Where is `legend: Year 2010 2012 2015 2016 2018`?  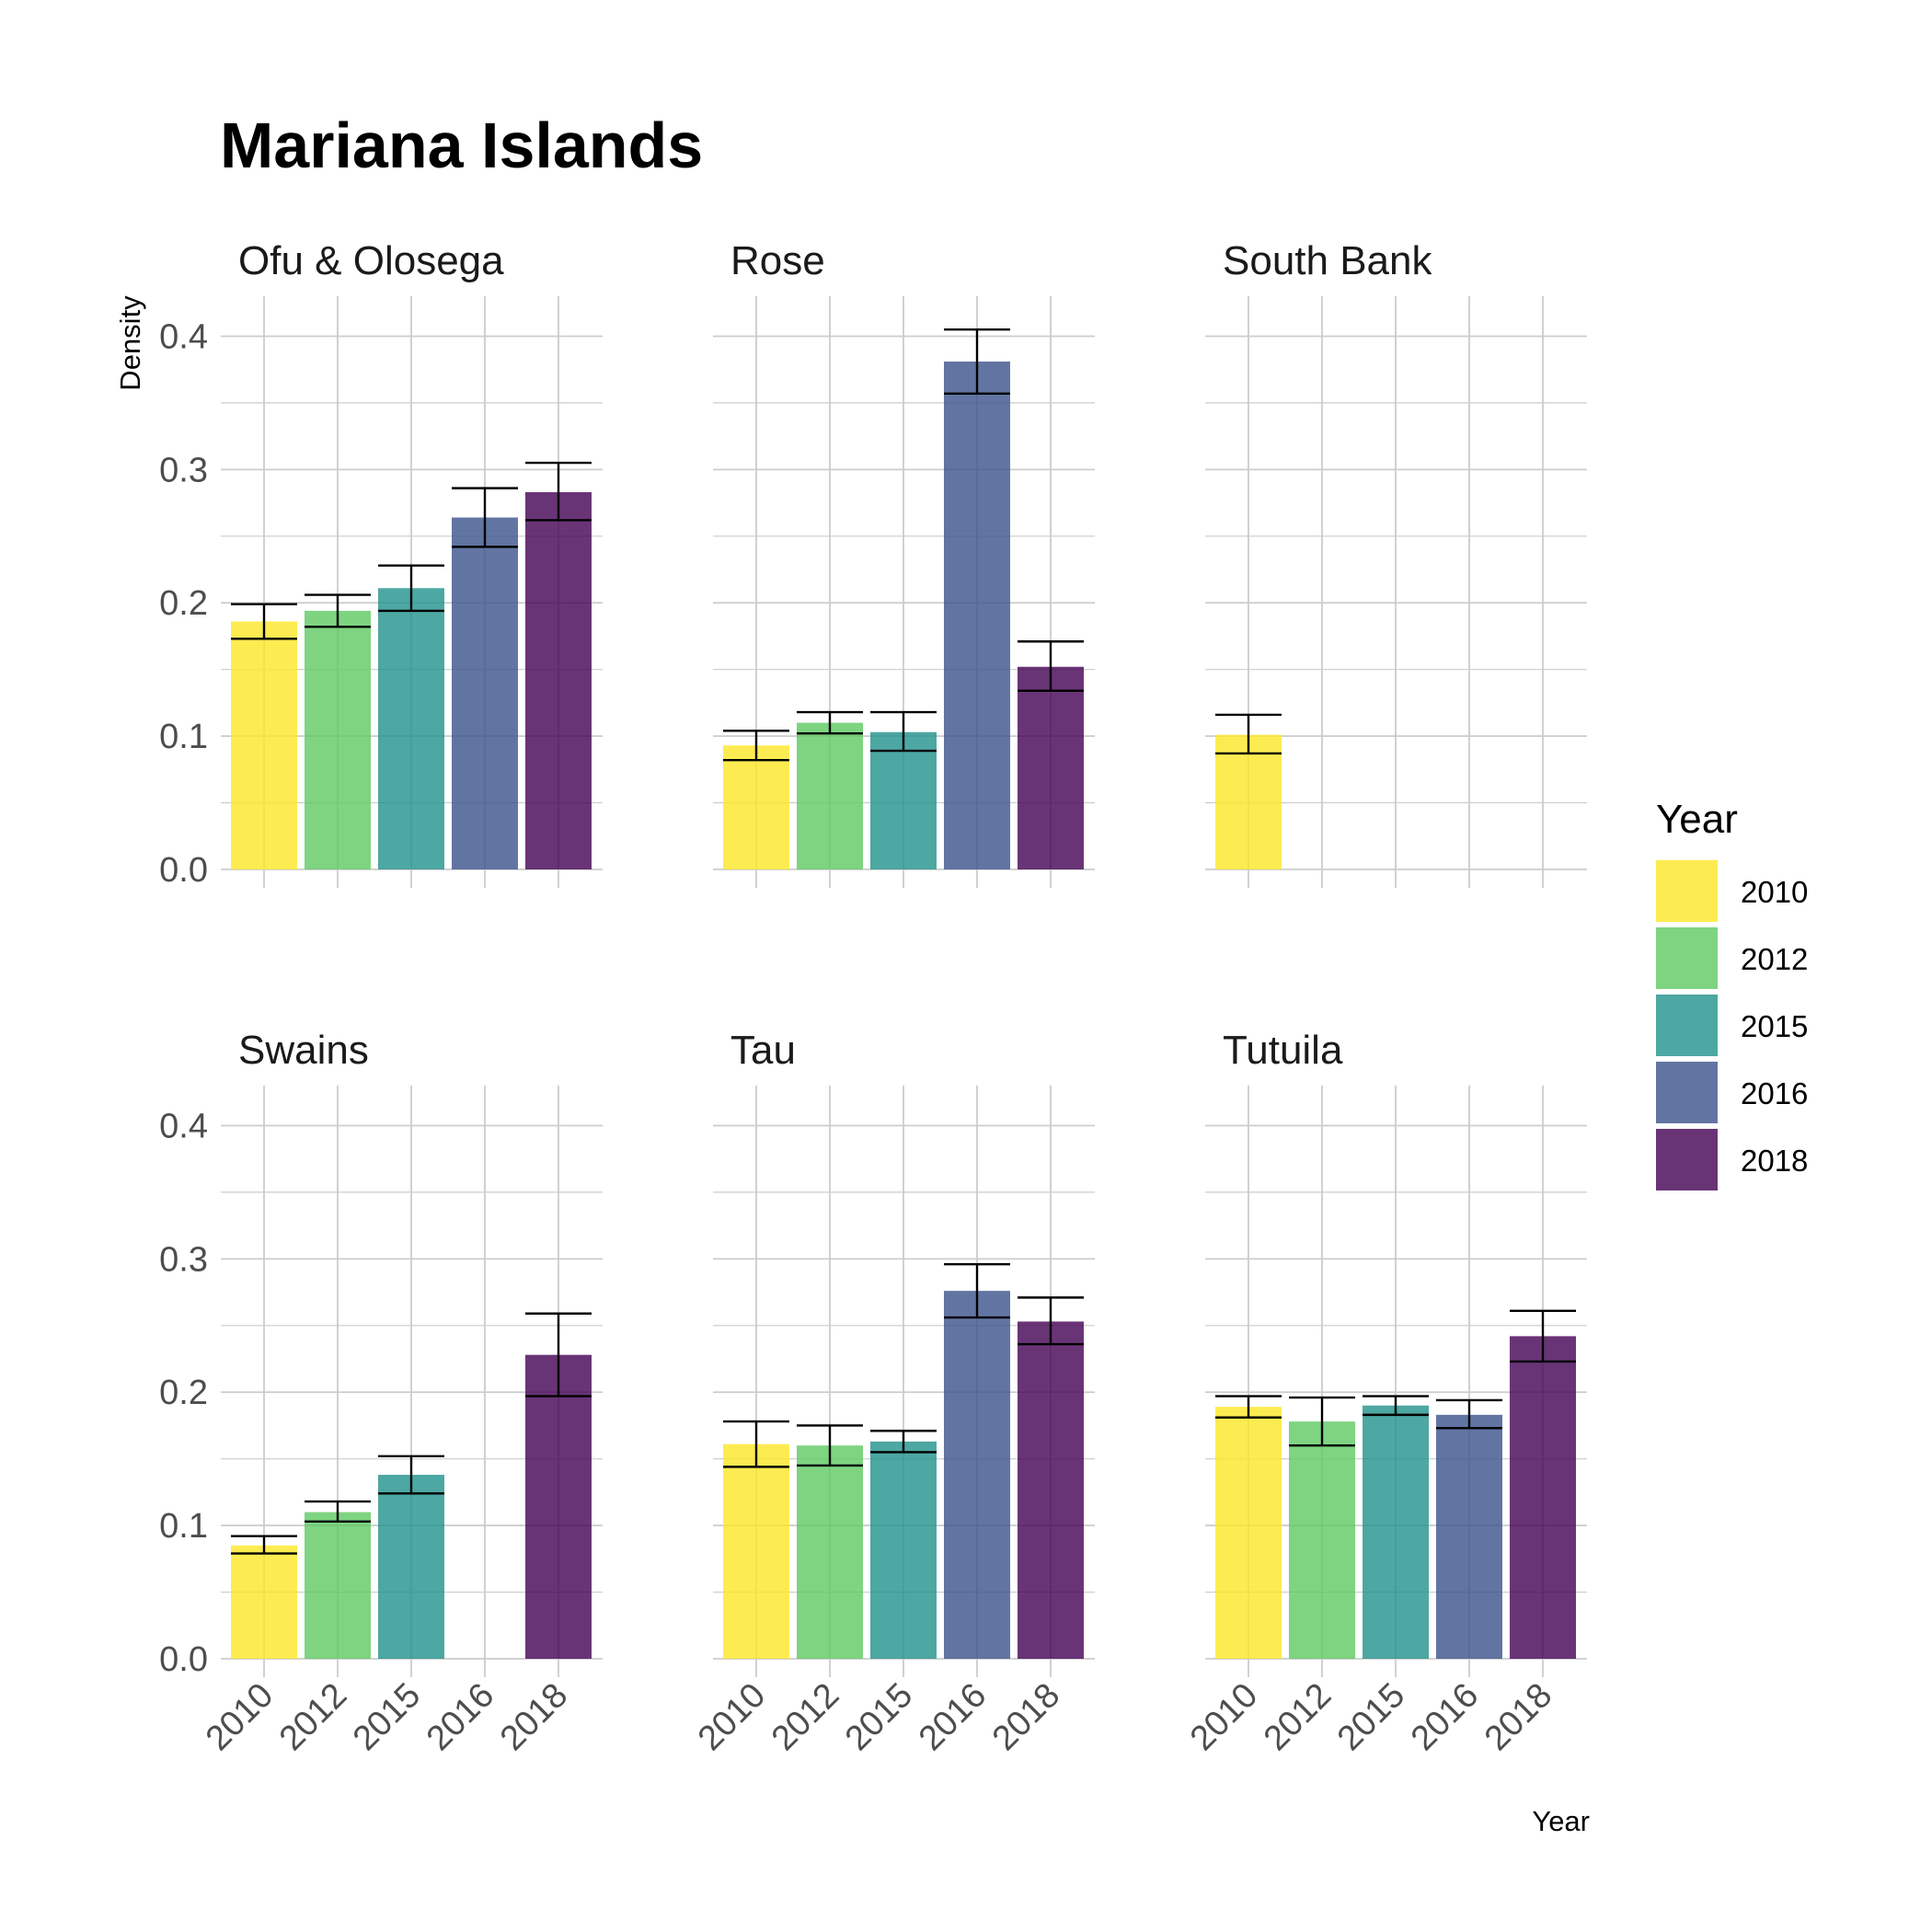
legend: Year 2010 2012 2015 2016 2018 is located at coordinates (1732, 993).